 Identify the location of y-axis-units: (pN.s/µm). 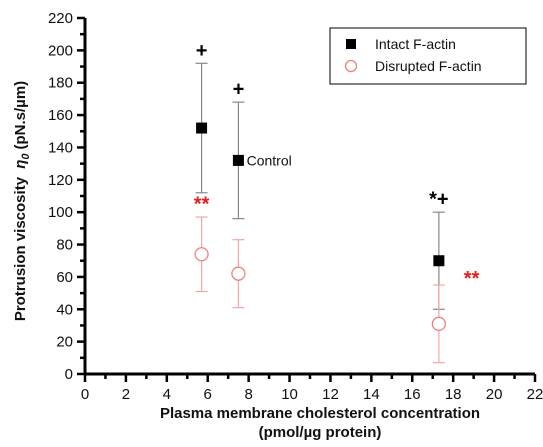
(20, 115).